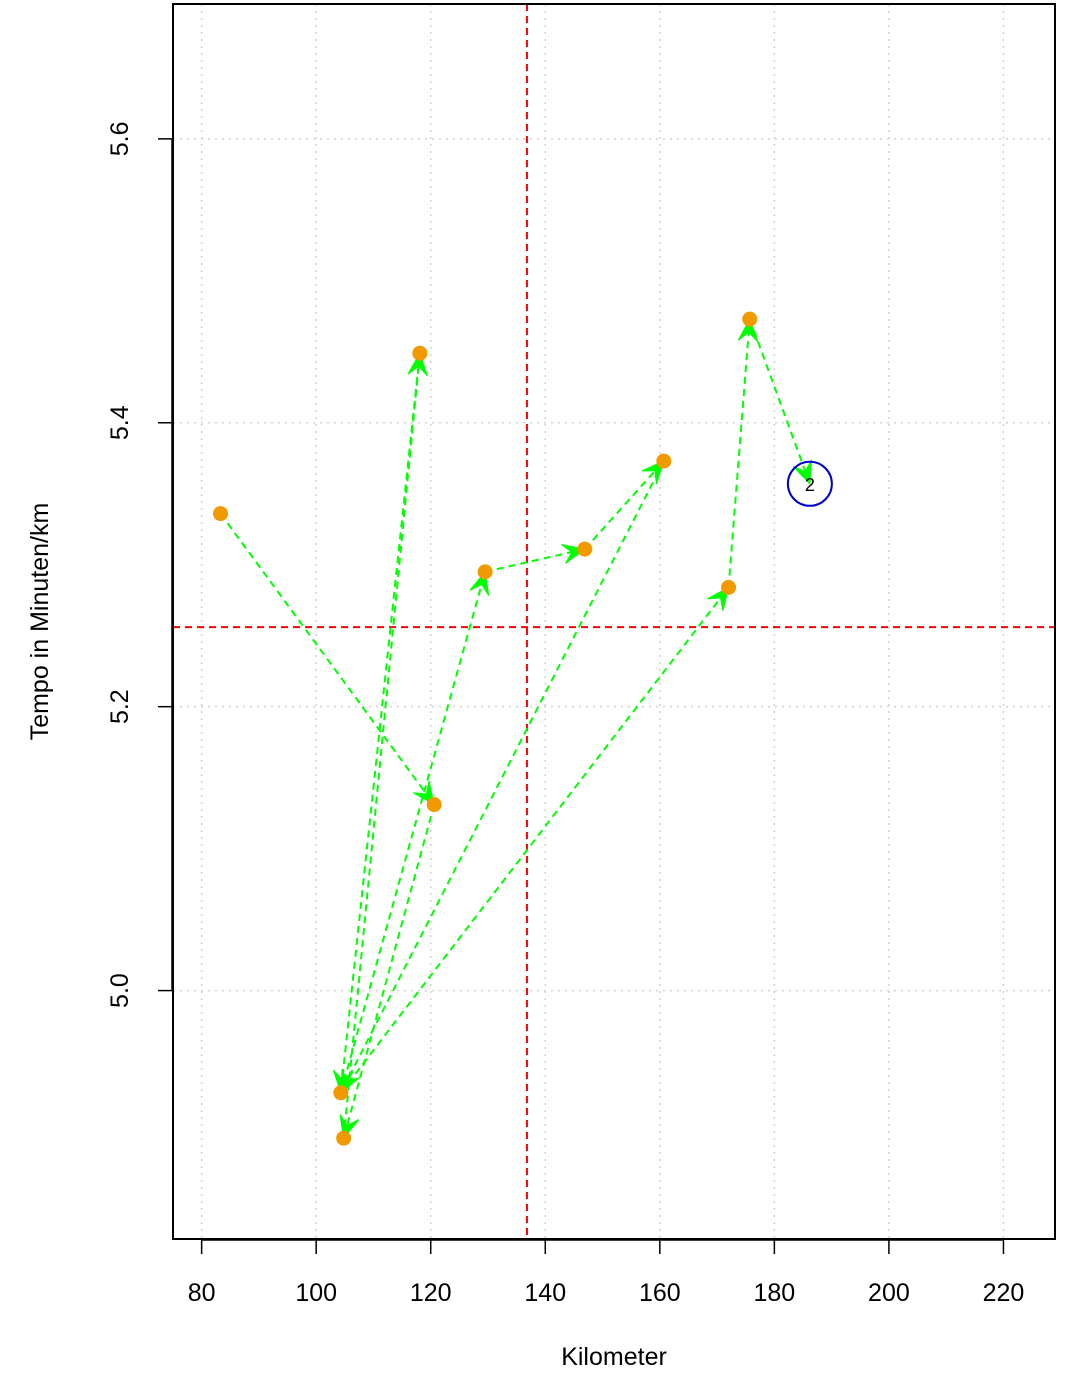 This screenshot has width=1073, height=1392. What do you see at coordinates (40, 622) in the screenshot?
I see `y-axis-title: Tempo in Minuten/km` at bounding box center [40, 622].